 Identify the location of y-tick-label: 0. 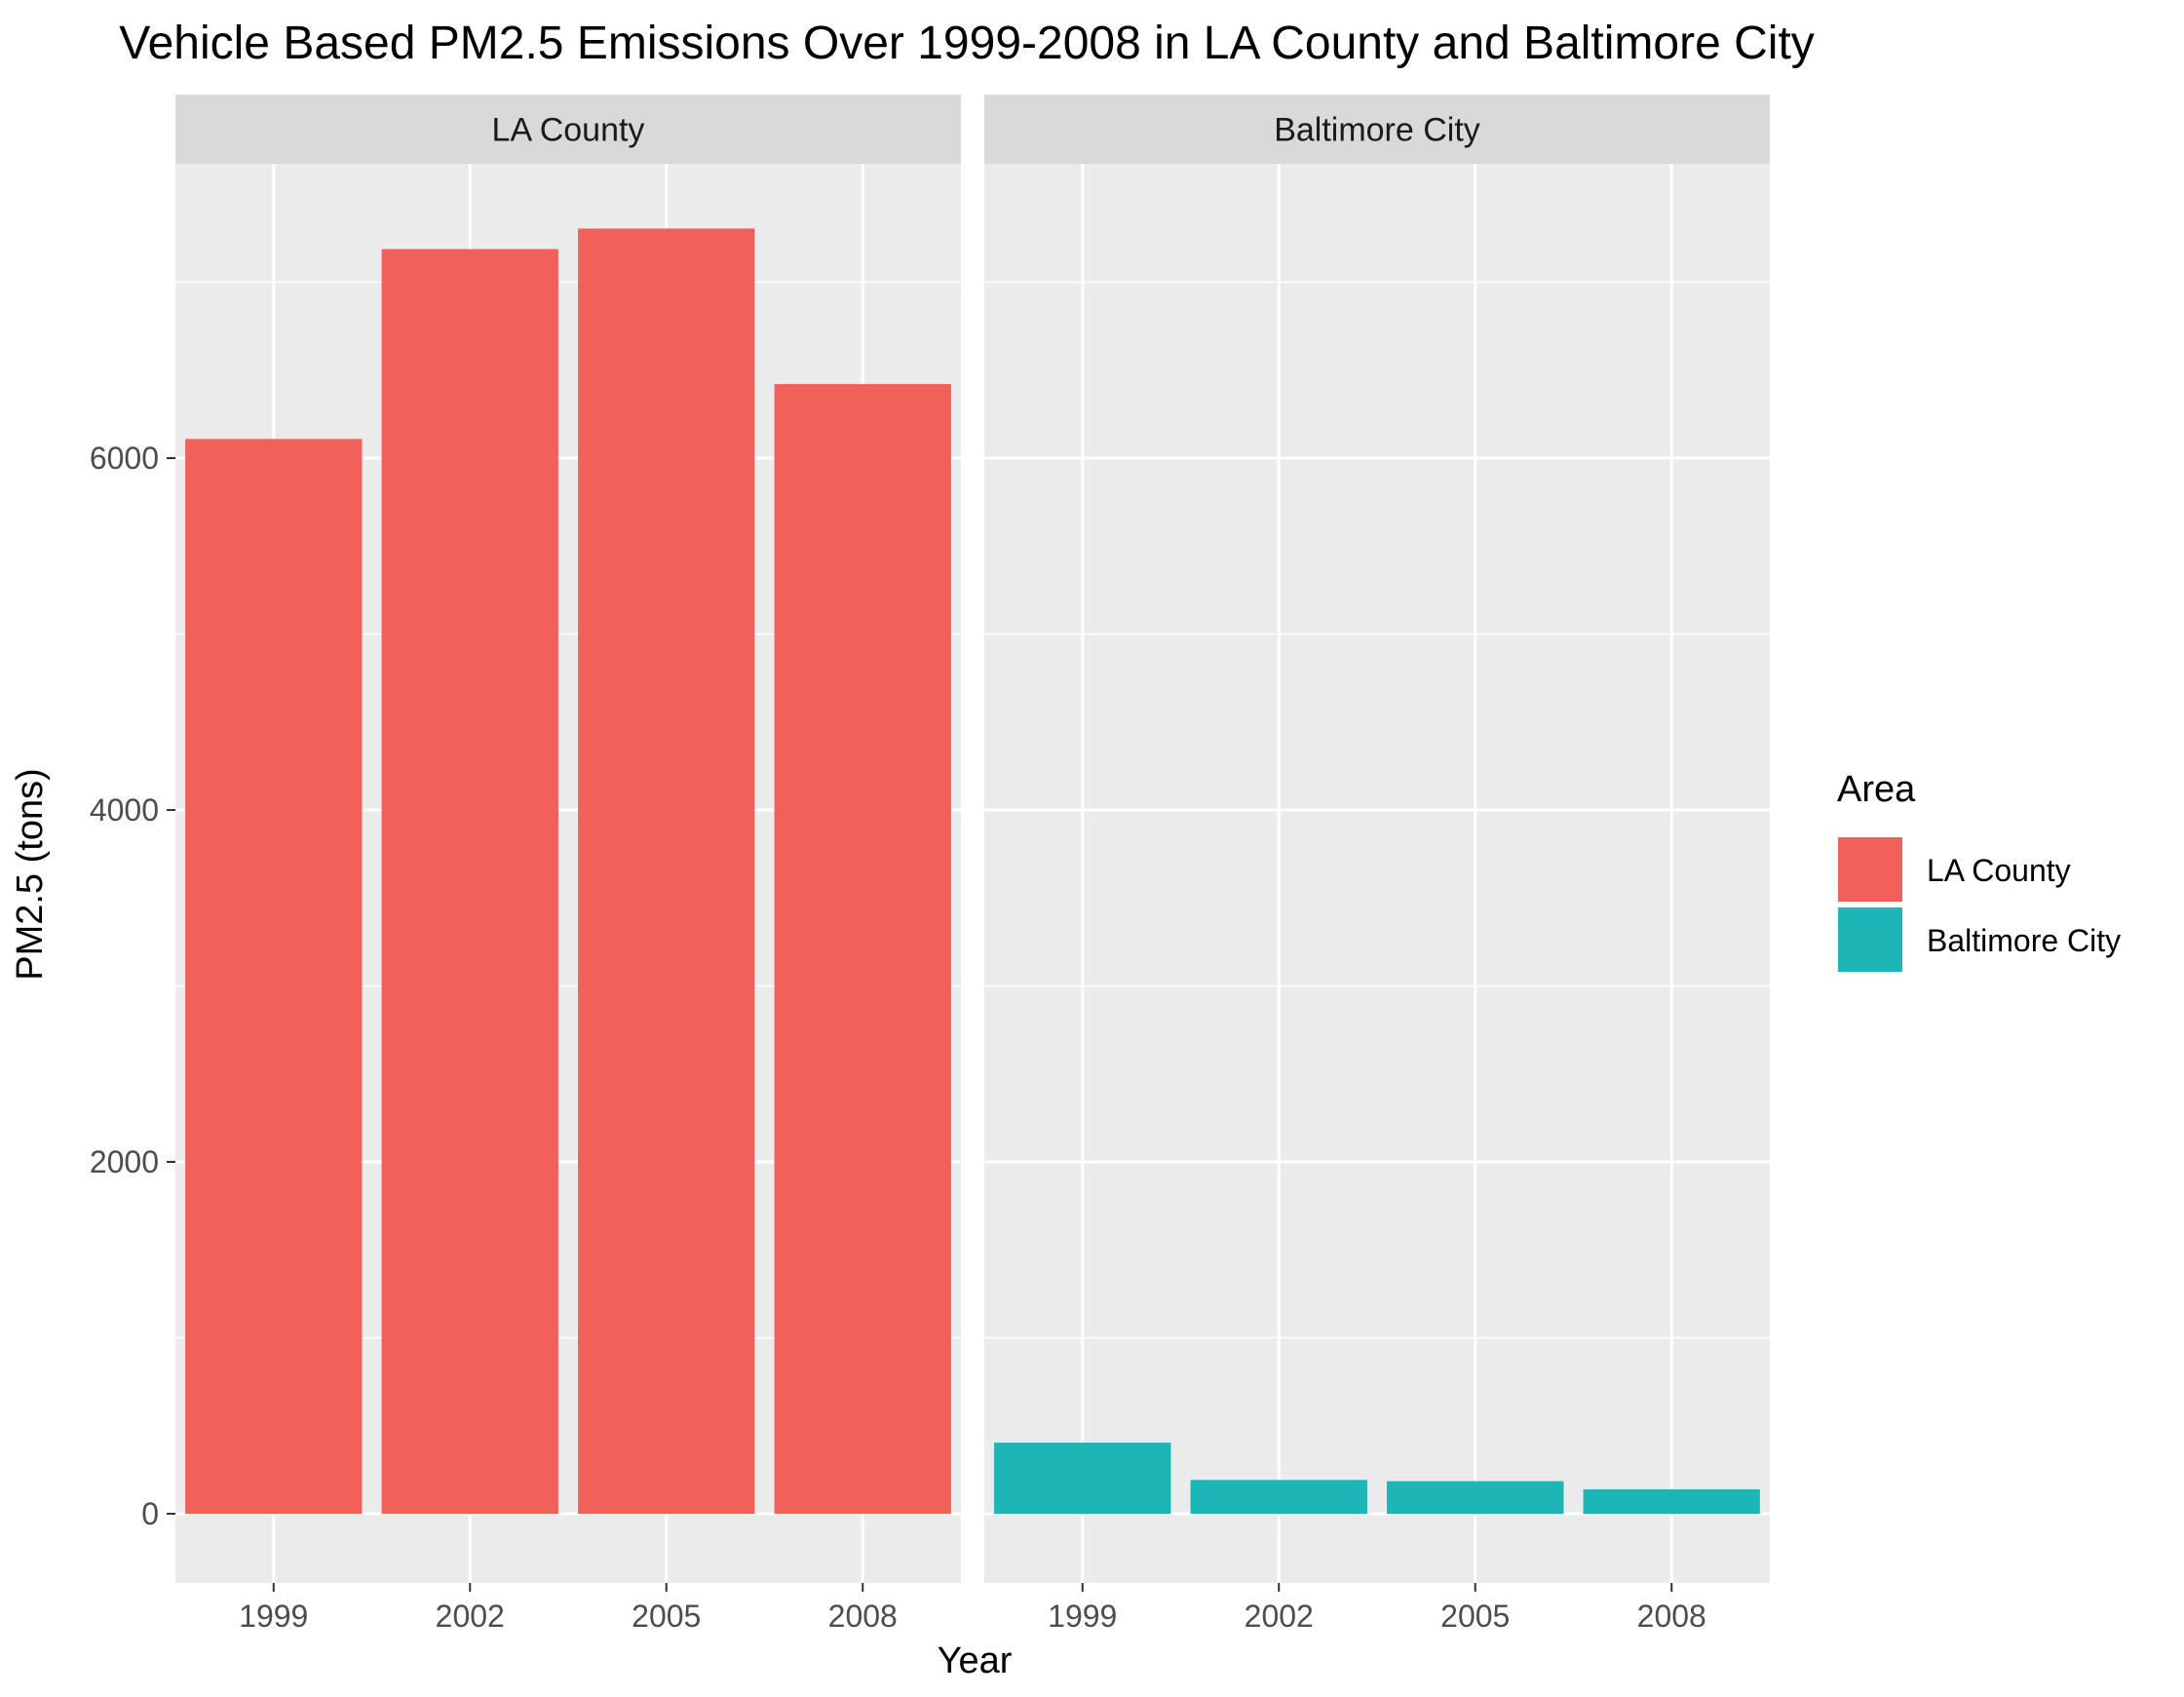
(150, 1513).